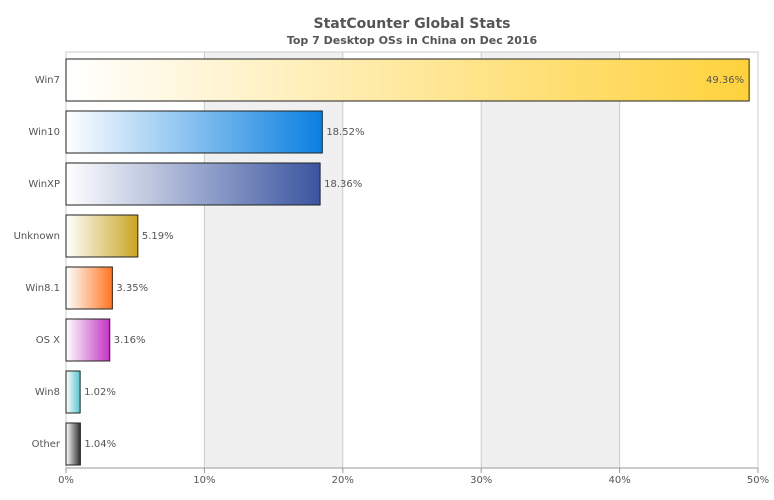  Describe the element at coordinates (130, 340) in the screenshot. I see `value-label: 3.16%` at that location.